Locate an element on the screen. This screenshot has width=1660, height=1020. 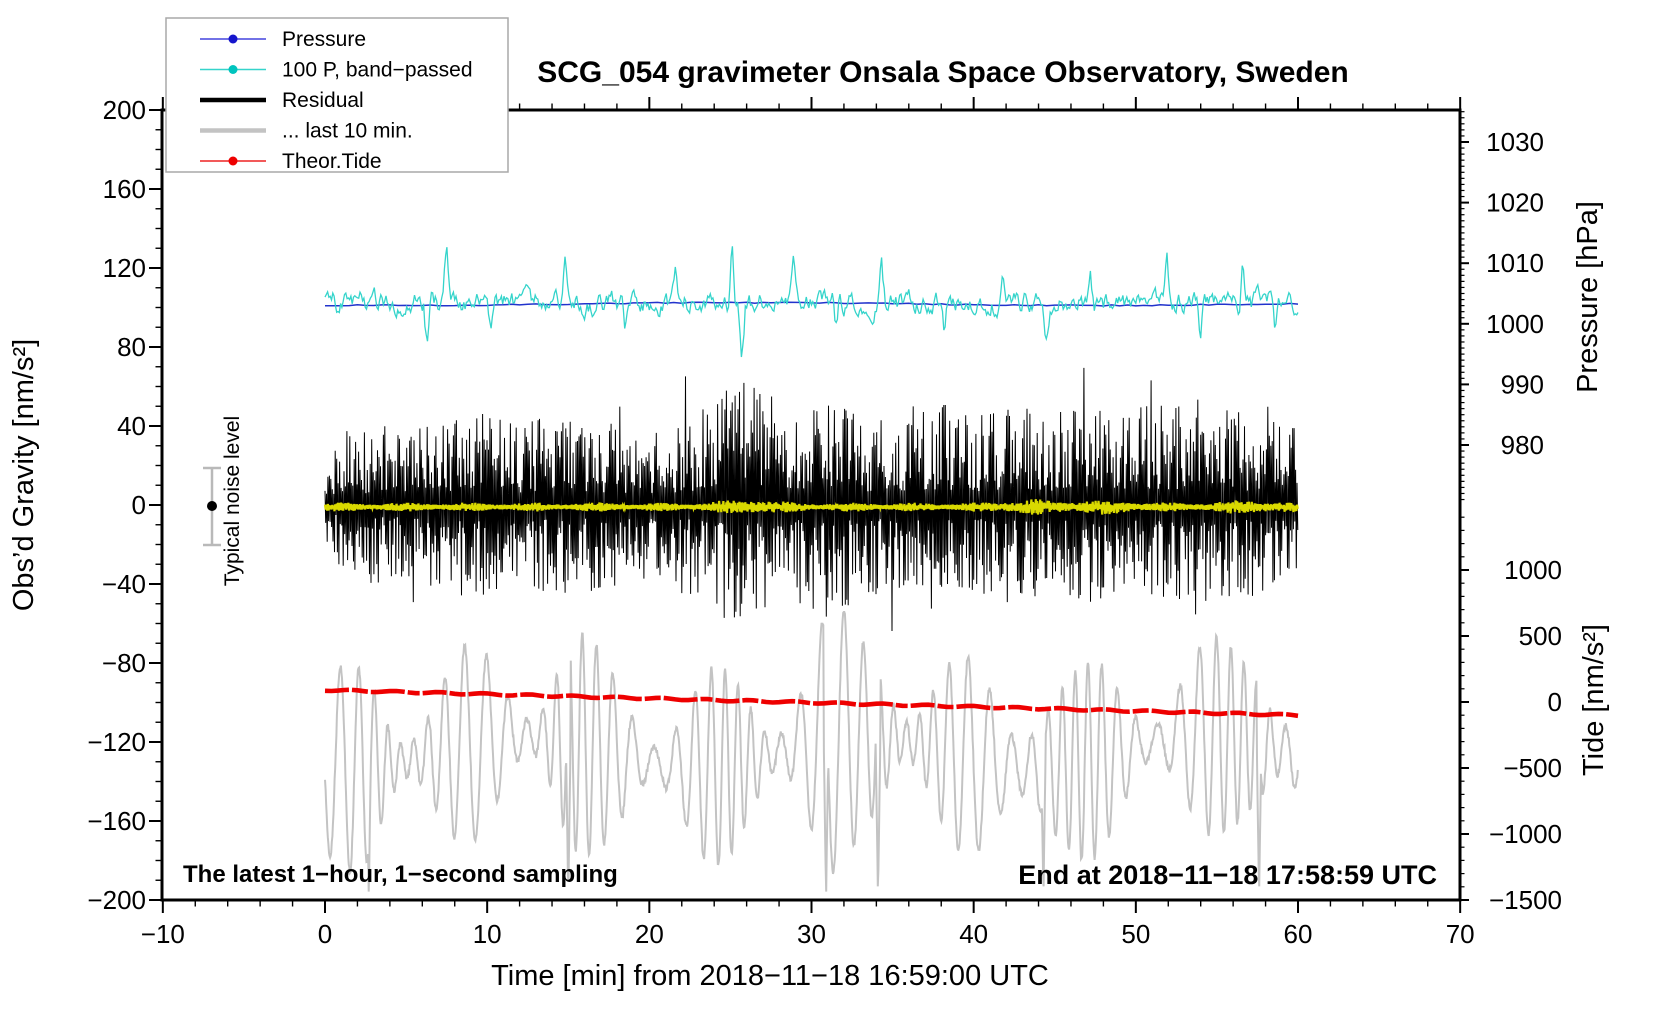
y-left-tick-label: −200 is located at coordinates (116, 900).